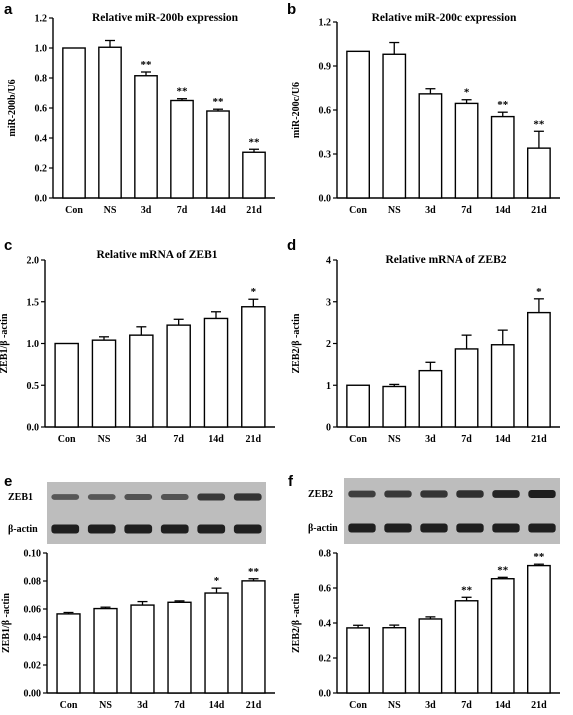 The height and width of the screenshot is (715, 573). Describe the element at coordinates (296, 110) in the screenshot. I see `y-axis-label-b: miR-200c/U6` at that location.